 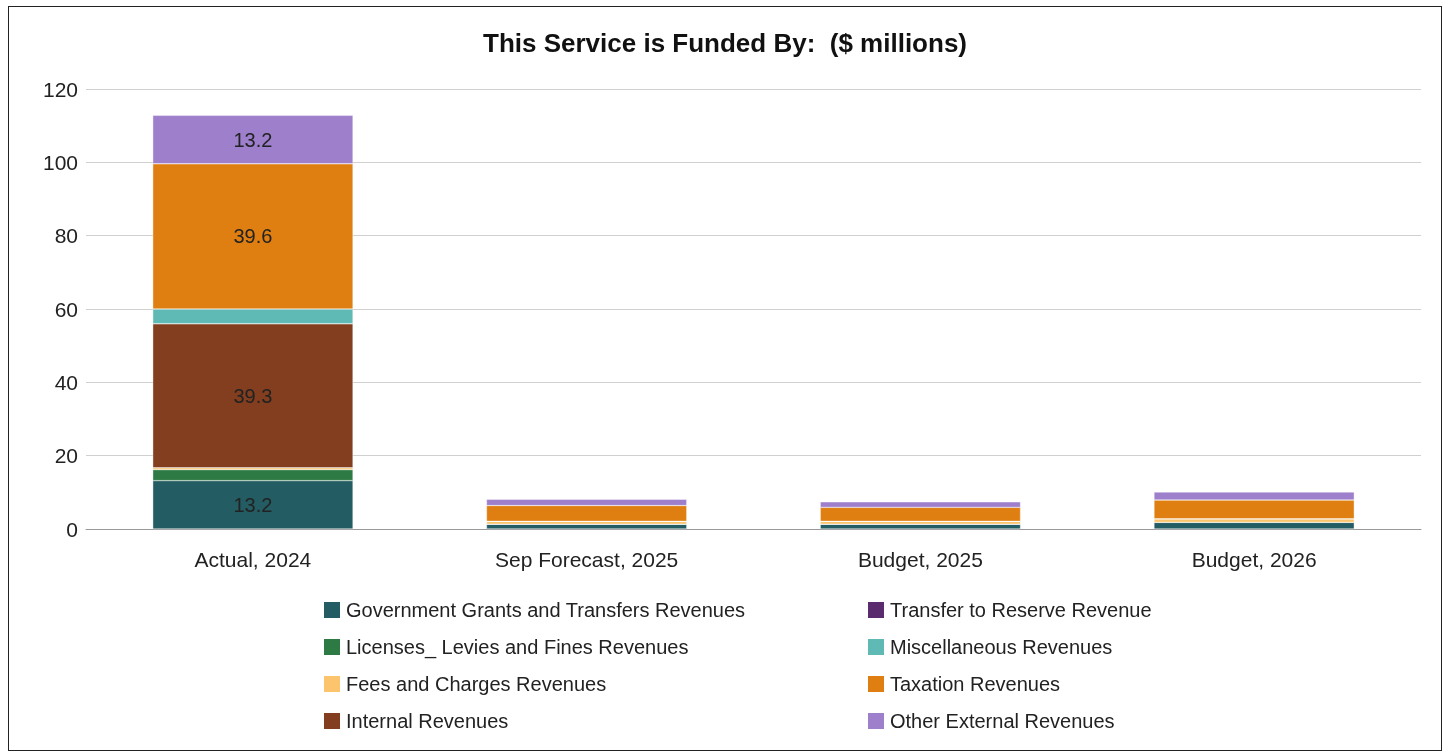 I want to click on data-label: 39.3, so click(x=253, y=395).